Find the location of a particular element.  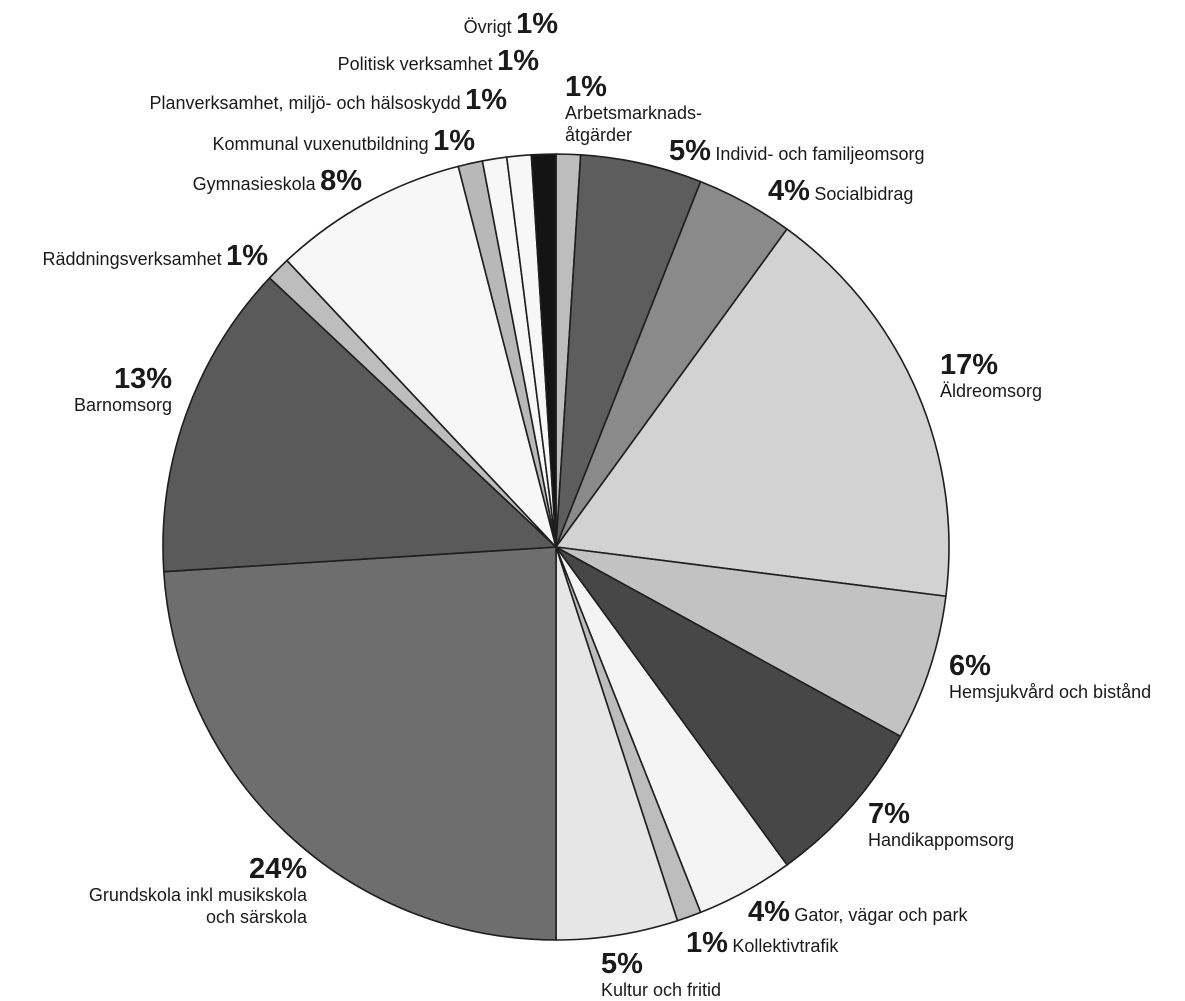

label-gator: 4% Gator, vägar och park is located at coordinates (857, 912).